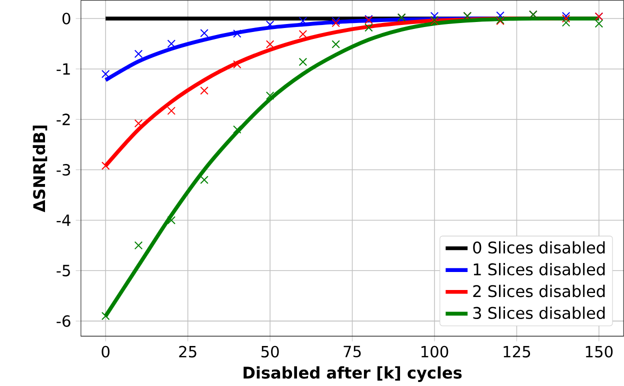  What do you see at coordinates (539, 269) in the screenshot?
I see `legend-label: 1 Slices disabled` at bounding box center [539, 269].